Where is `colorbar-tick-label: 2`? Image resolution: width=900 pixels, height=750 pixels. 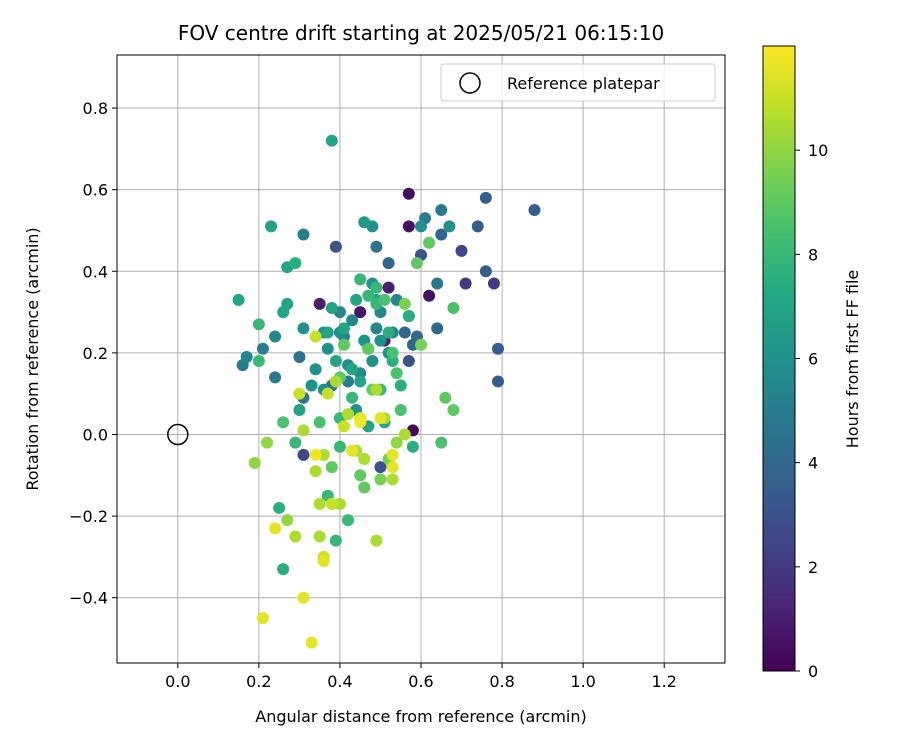
colorbar-tick-label: 2 is located at coordinates (813, 567).